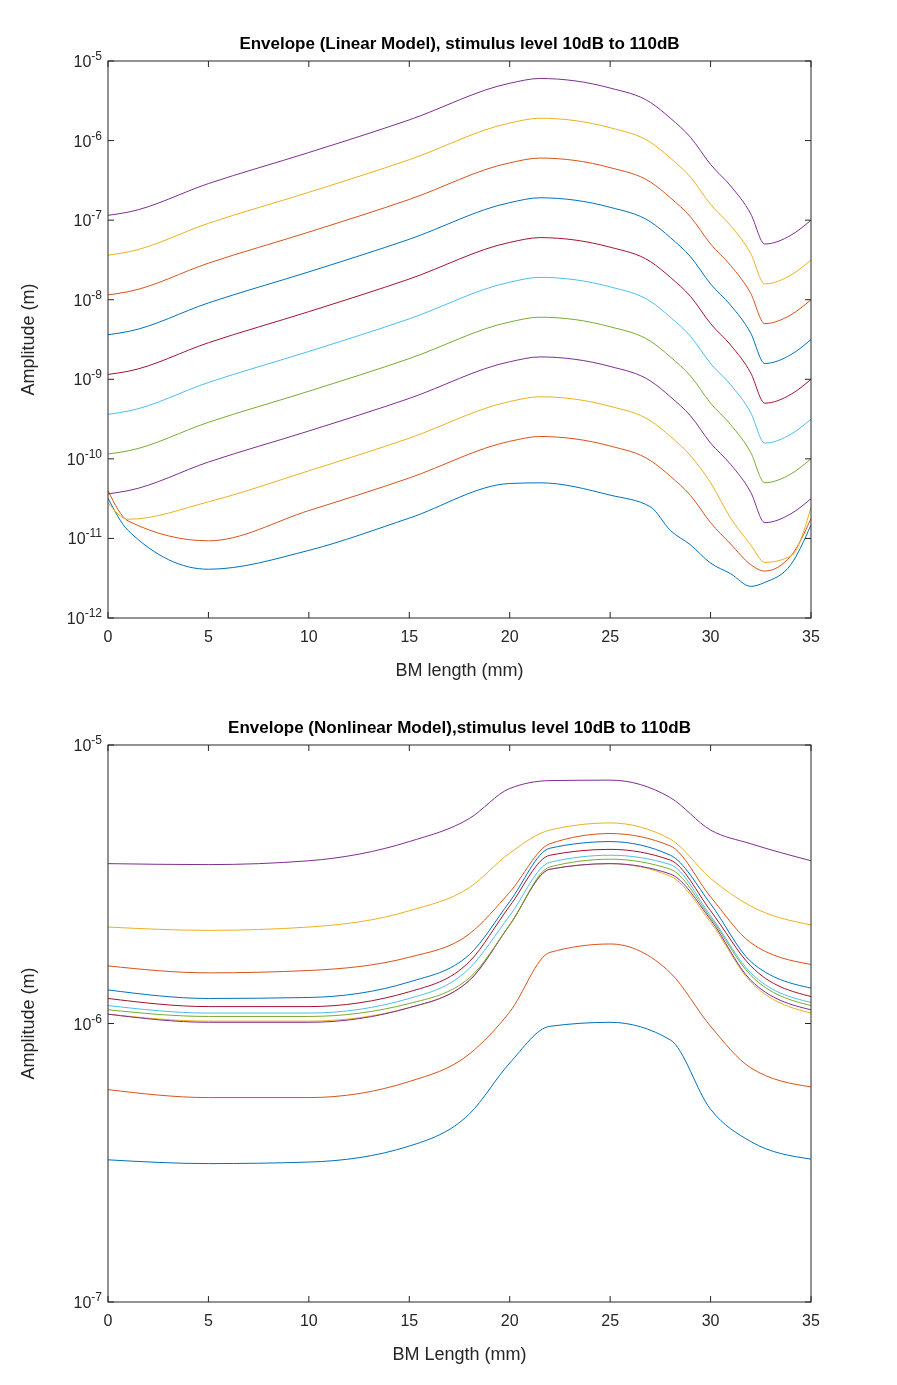 The width and height of the screenshot is (897, 1385). Describe the element at coordinates (85, 537) in the screenshot. I see `y-tick-label: 10$^{-11}$` at that location.